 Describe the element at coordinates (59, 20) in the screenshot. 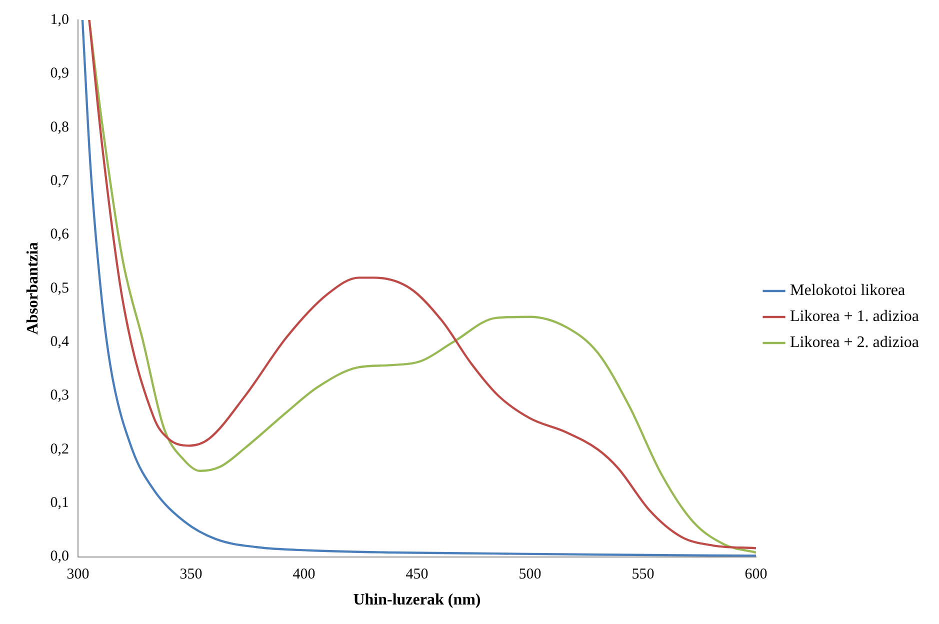

I see `y-tick-label: 1,0` at that location.